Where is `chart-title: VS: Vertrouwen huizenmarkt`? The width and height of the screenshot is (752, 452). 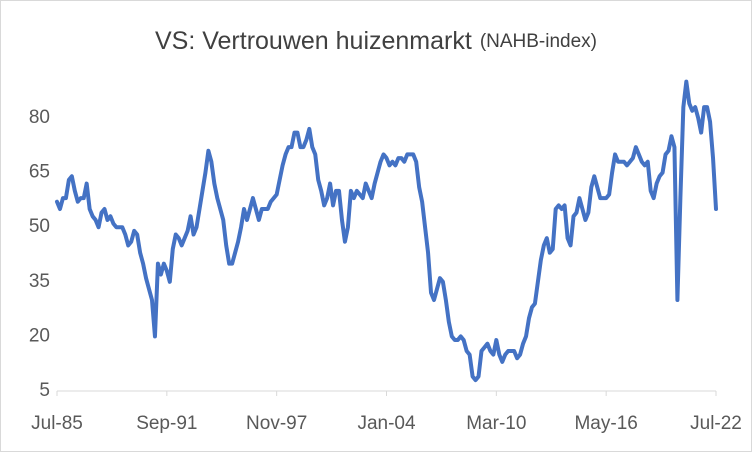 chart-title: VS: Vertrouwen huizenmarkt is located at coordinates (313, 41).